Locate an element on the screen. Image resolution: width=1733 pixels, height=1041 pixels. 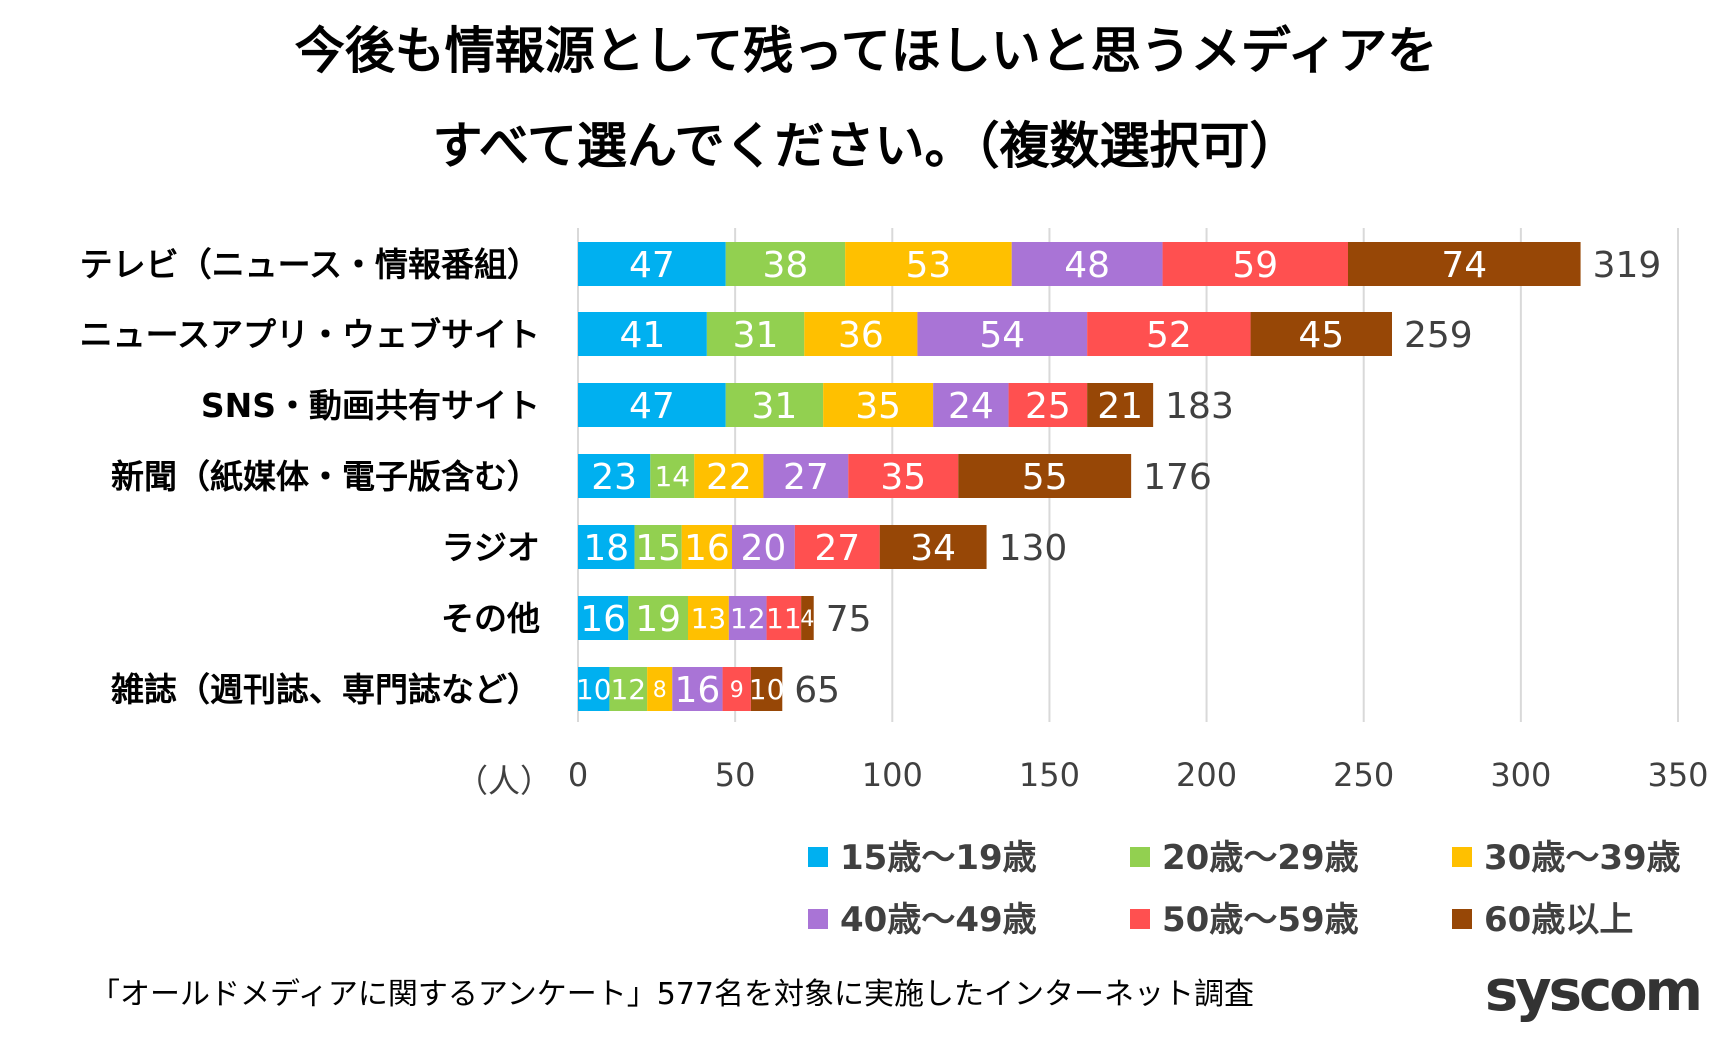
legend-label: 60歳以上 is located at coordinates (1558, 920).